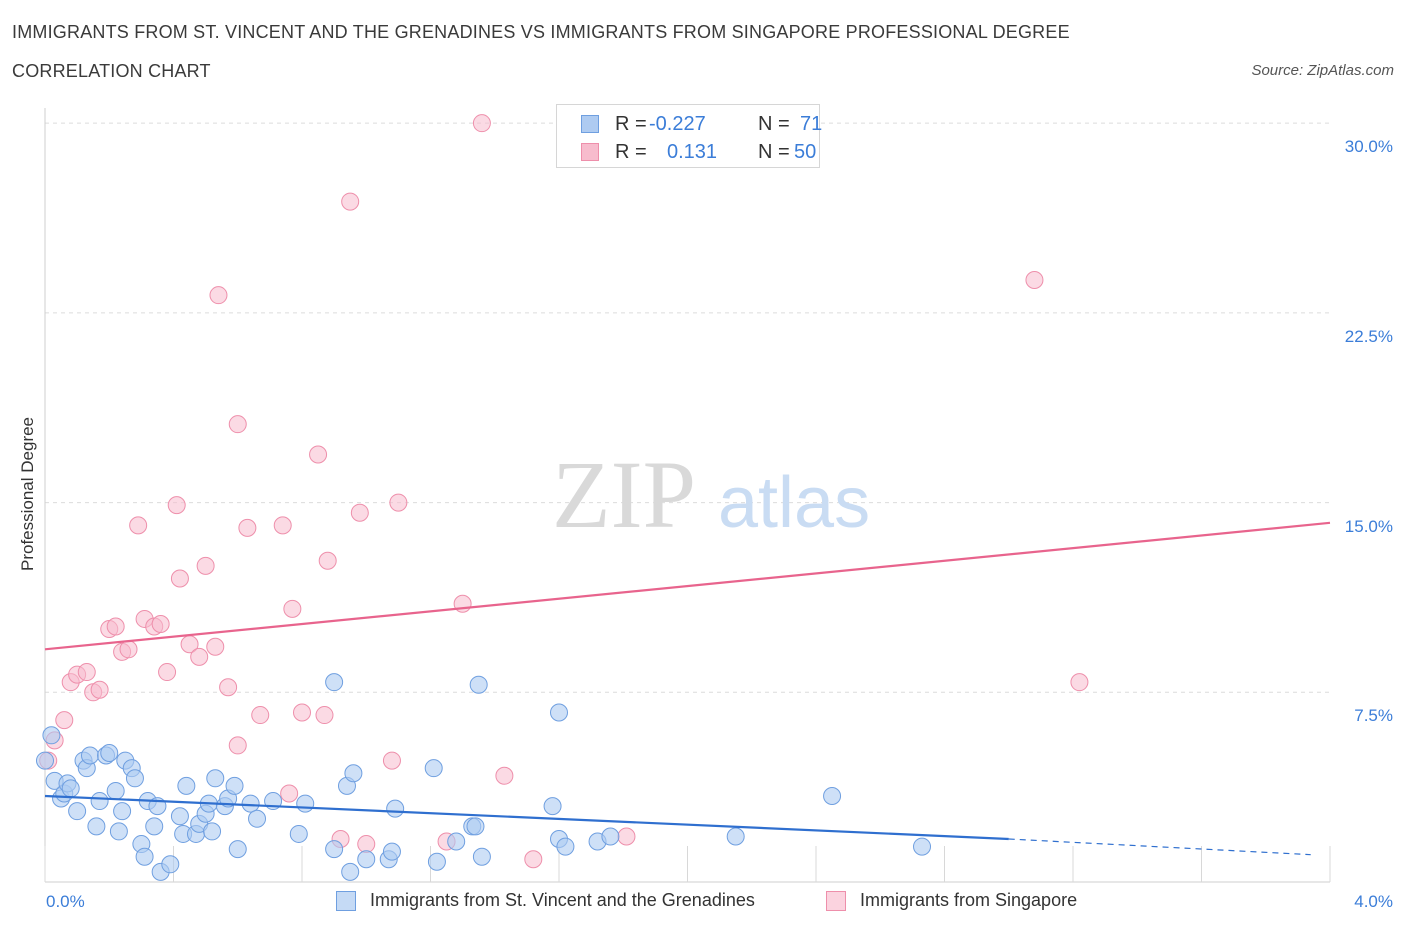 The width and height of the screenshot is (1406, 930). Describe the element at coordinates (1373, 901) in the screenshot. I see `x-tick-max: 4.0%` at that location.